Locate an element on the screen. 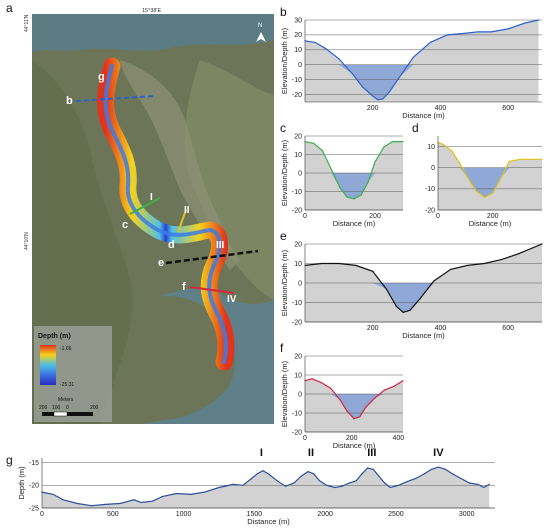 This screenshot has width=550, height=532. map-label-b: b is located at coordinates (69, 101).